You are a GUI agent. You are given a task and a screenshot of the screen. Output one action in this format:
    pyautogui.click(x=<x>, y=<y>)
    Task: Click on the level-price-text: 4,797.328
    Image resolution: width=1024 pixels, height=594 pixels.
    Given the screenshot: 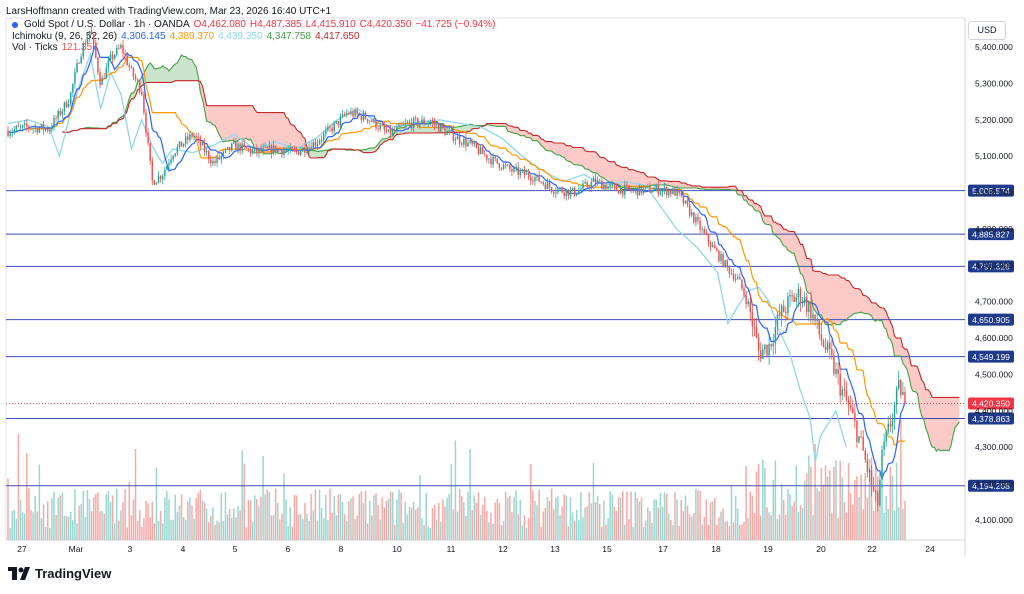 What is the action you would take?
    pyautogui.click(x=991, y=267)
    